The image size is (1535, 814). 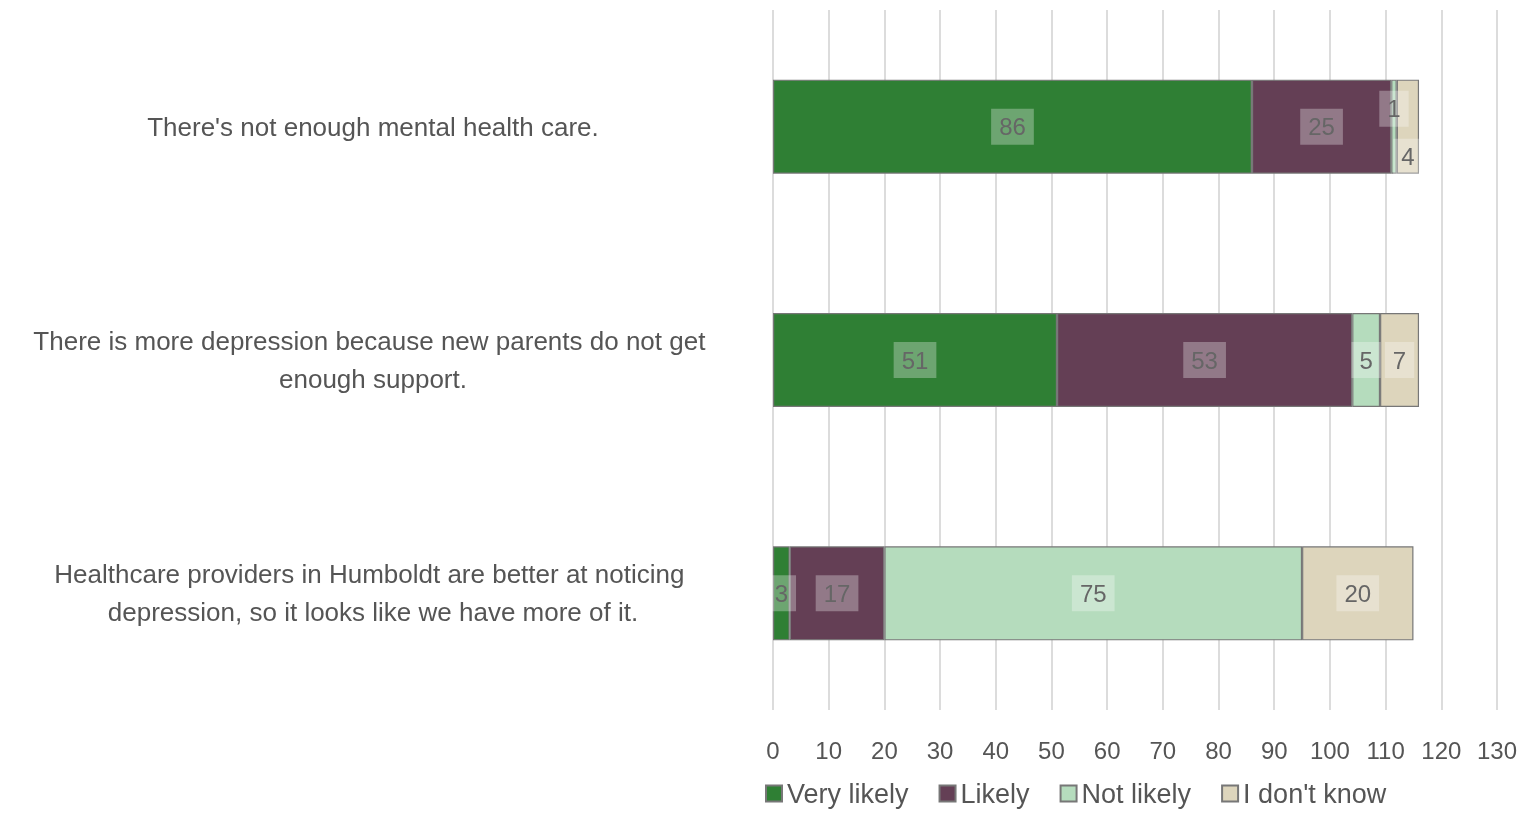 I want to click on x-tick-label: 80, so click(x=1218, y=750).